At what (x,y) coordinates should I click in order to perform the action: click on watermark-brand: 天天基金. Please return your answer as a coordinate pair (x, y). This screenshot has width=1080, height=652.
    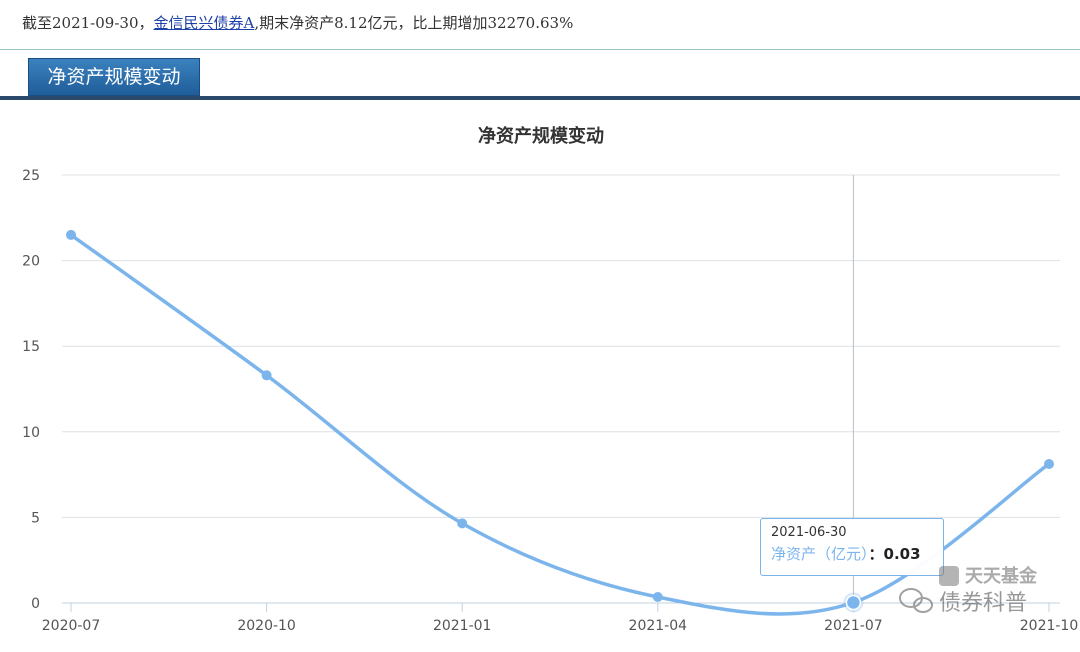
    Looking at the image, I should click on (1001, 576).